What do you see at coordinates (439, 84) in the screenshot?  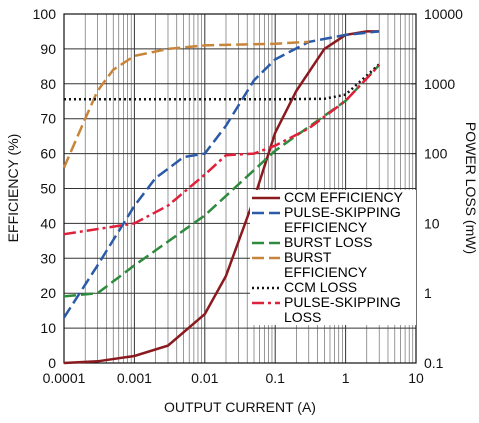 I see `y2-tick-label: 1000` at bounding box center [439, 84].